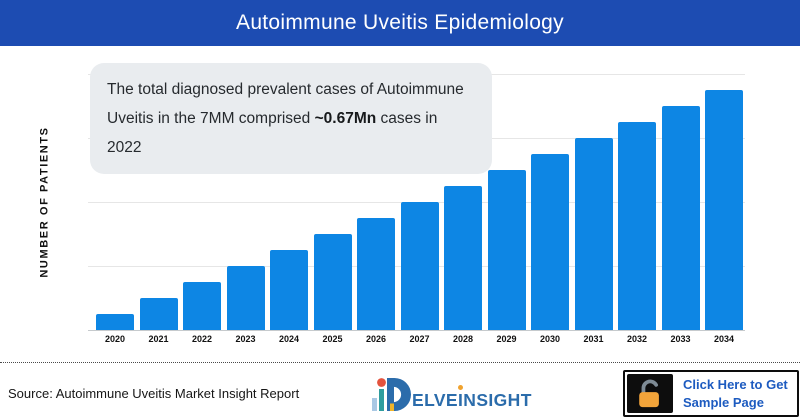 This screenshot has width=800, height=420. Describe the element at coordinates (289, 290) in the screenshot. I see `bar-2024` at that location.